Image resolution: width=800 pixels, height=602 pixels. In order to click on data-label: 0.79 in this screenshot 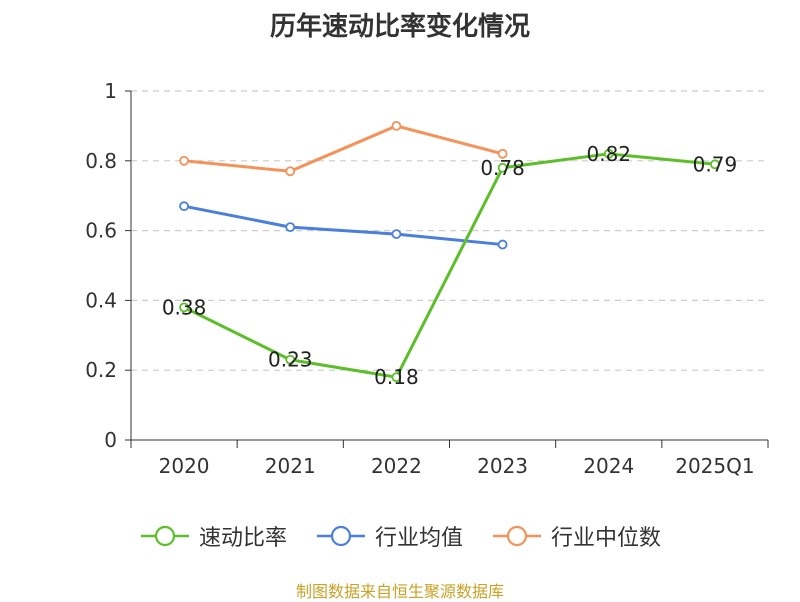, I will do `click(715, 164)`.